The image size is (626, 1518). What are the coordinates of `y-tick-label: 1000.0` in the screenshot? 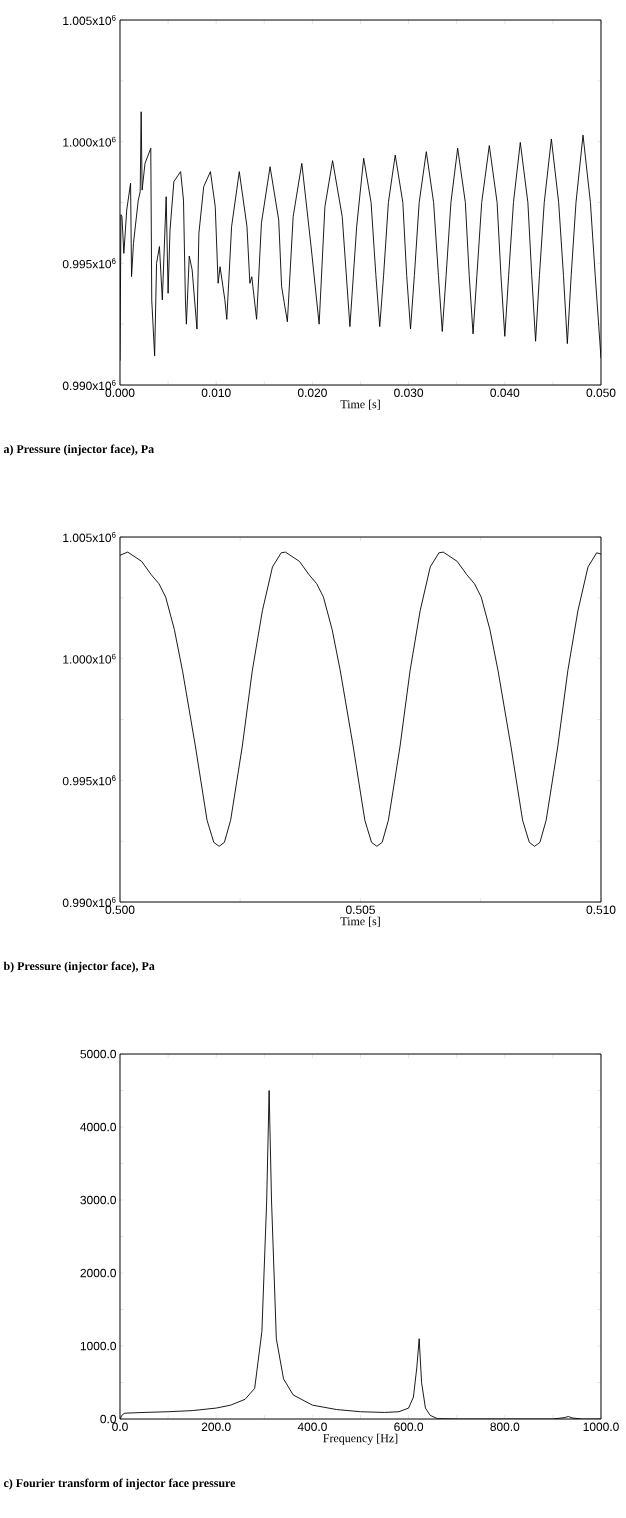 It's located at (98, 1346).